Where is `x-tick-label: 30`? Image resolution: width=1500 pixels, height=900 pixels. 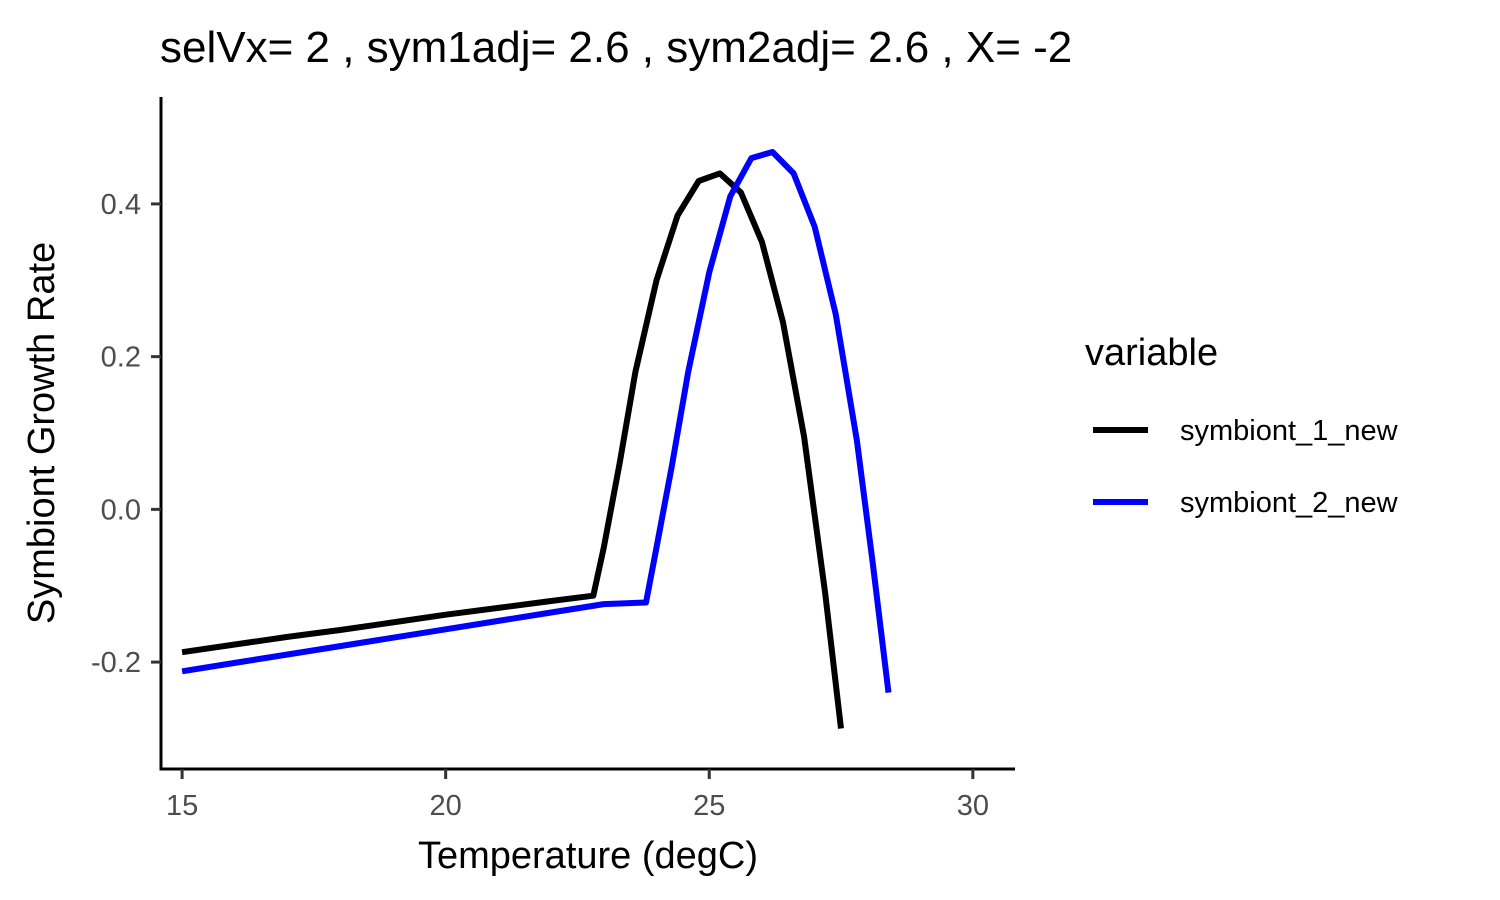 x-tick-label: 30 is located at coordinates (973, 806).